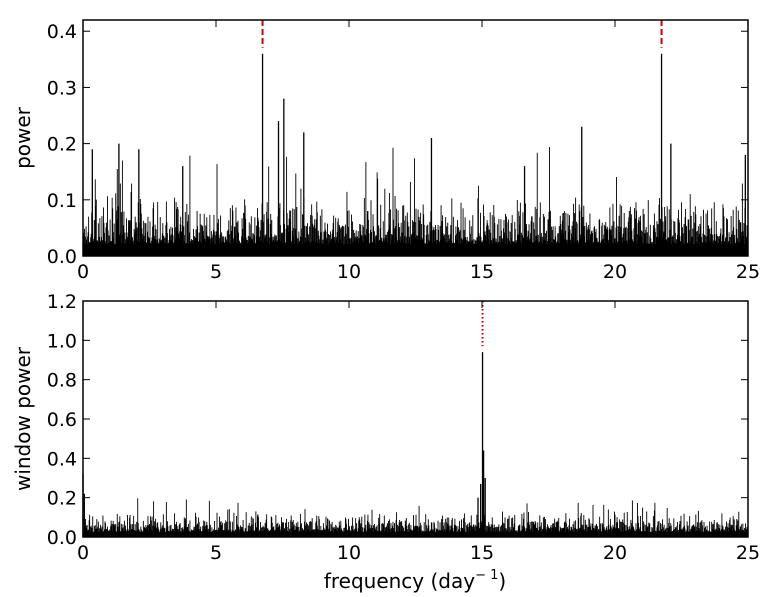 The width and height of the screenshot is (772, 597). What do you see at coordinates (62, 88) in the screenshot?
I see `y-tick-label: 0.3` at bounding box center [62, 88].